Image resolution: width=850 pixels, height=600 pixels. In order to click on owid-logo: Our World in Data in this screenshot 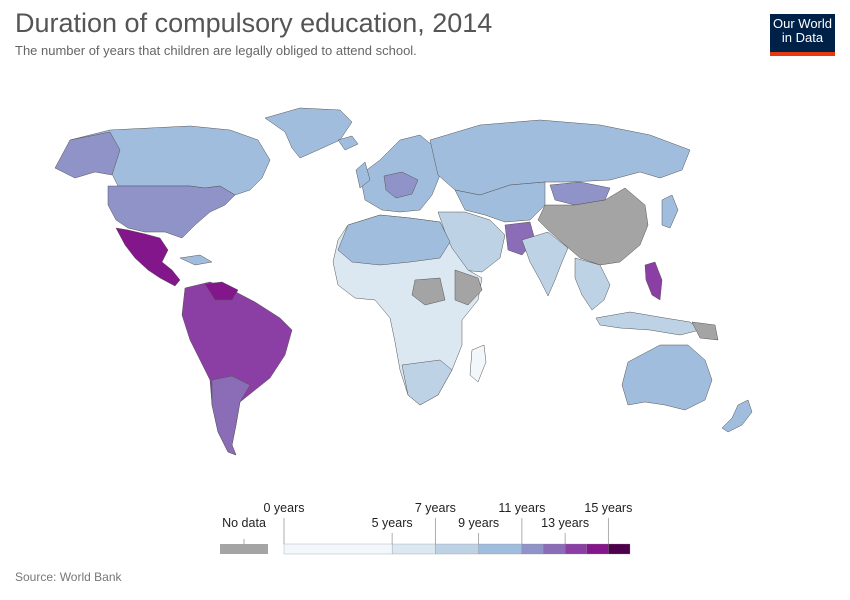, I will do `click(802, 35)`.